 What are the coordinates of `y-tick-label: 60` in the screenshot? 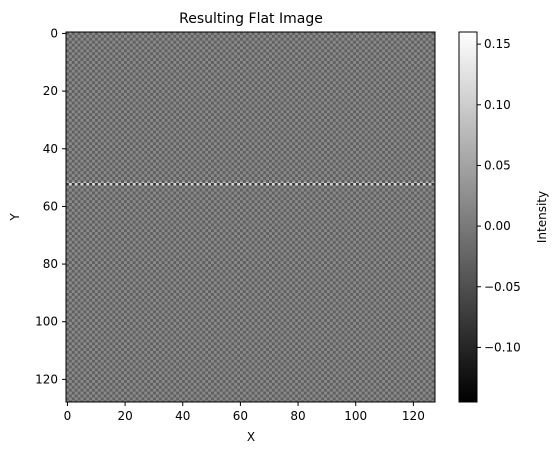 It's located at (50, 206).